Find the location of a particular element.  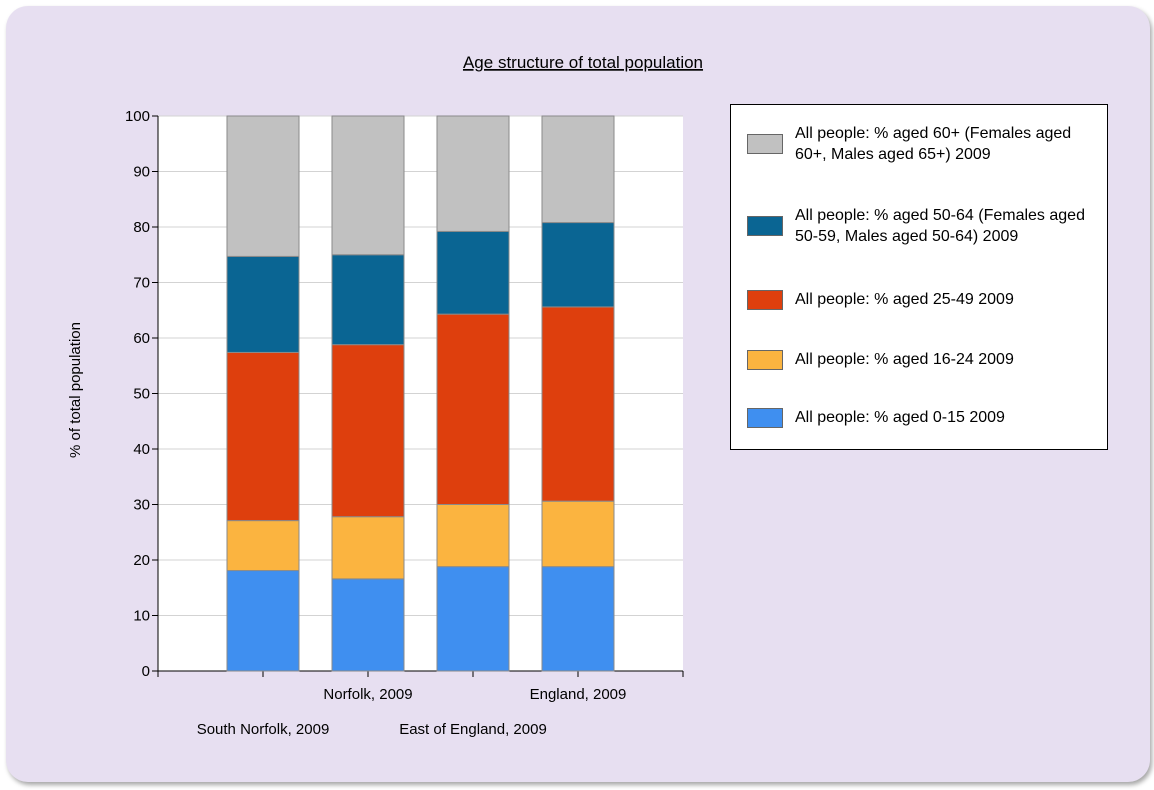

x-tick-label: South Norfolk, 2009 is located at coordinates (263, 729).